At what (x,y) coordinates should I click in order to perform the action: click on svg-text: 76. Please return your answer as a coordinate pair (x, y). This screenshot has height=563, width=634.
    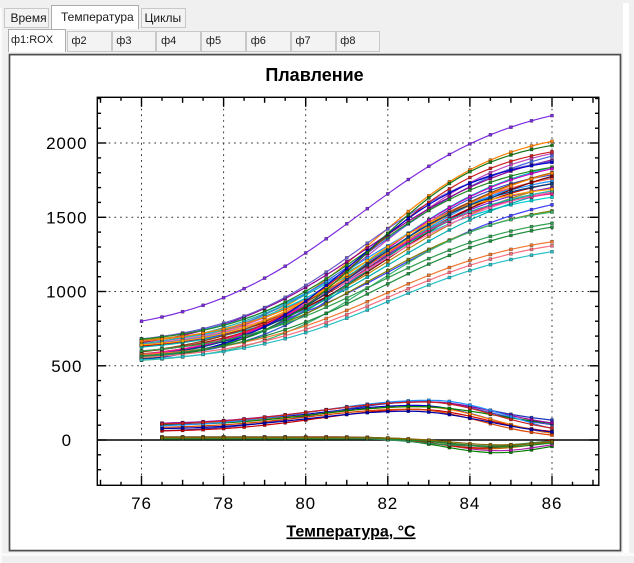
    Looking at the image, I should click on (141, 503).